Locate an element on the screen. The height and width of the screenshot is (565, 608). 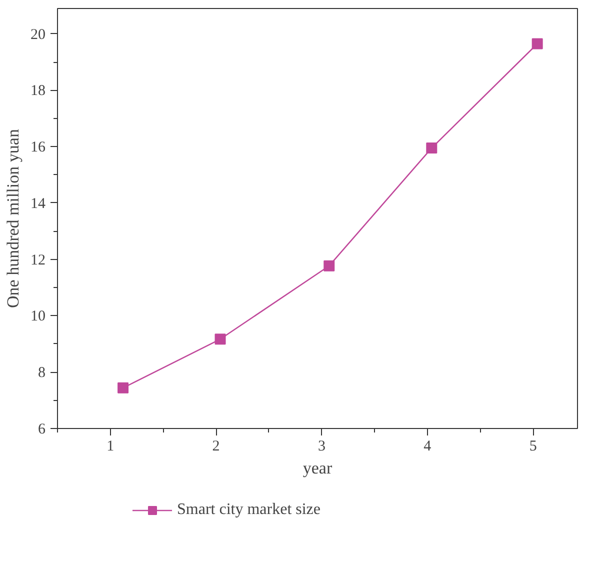
x-tick-label: 4 is located at coordinates (428, 446).